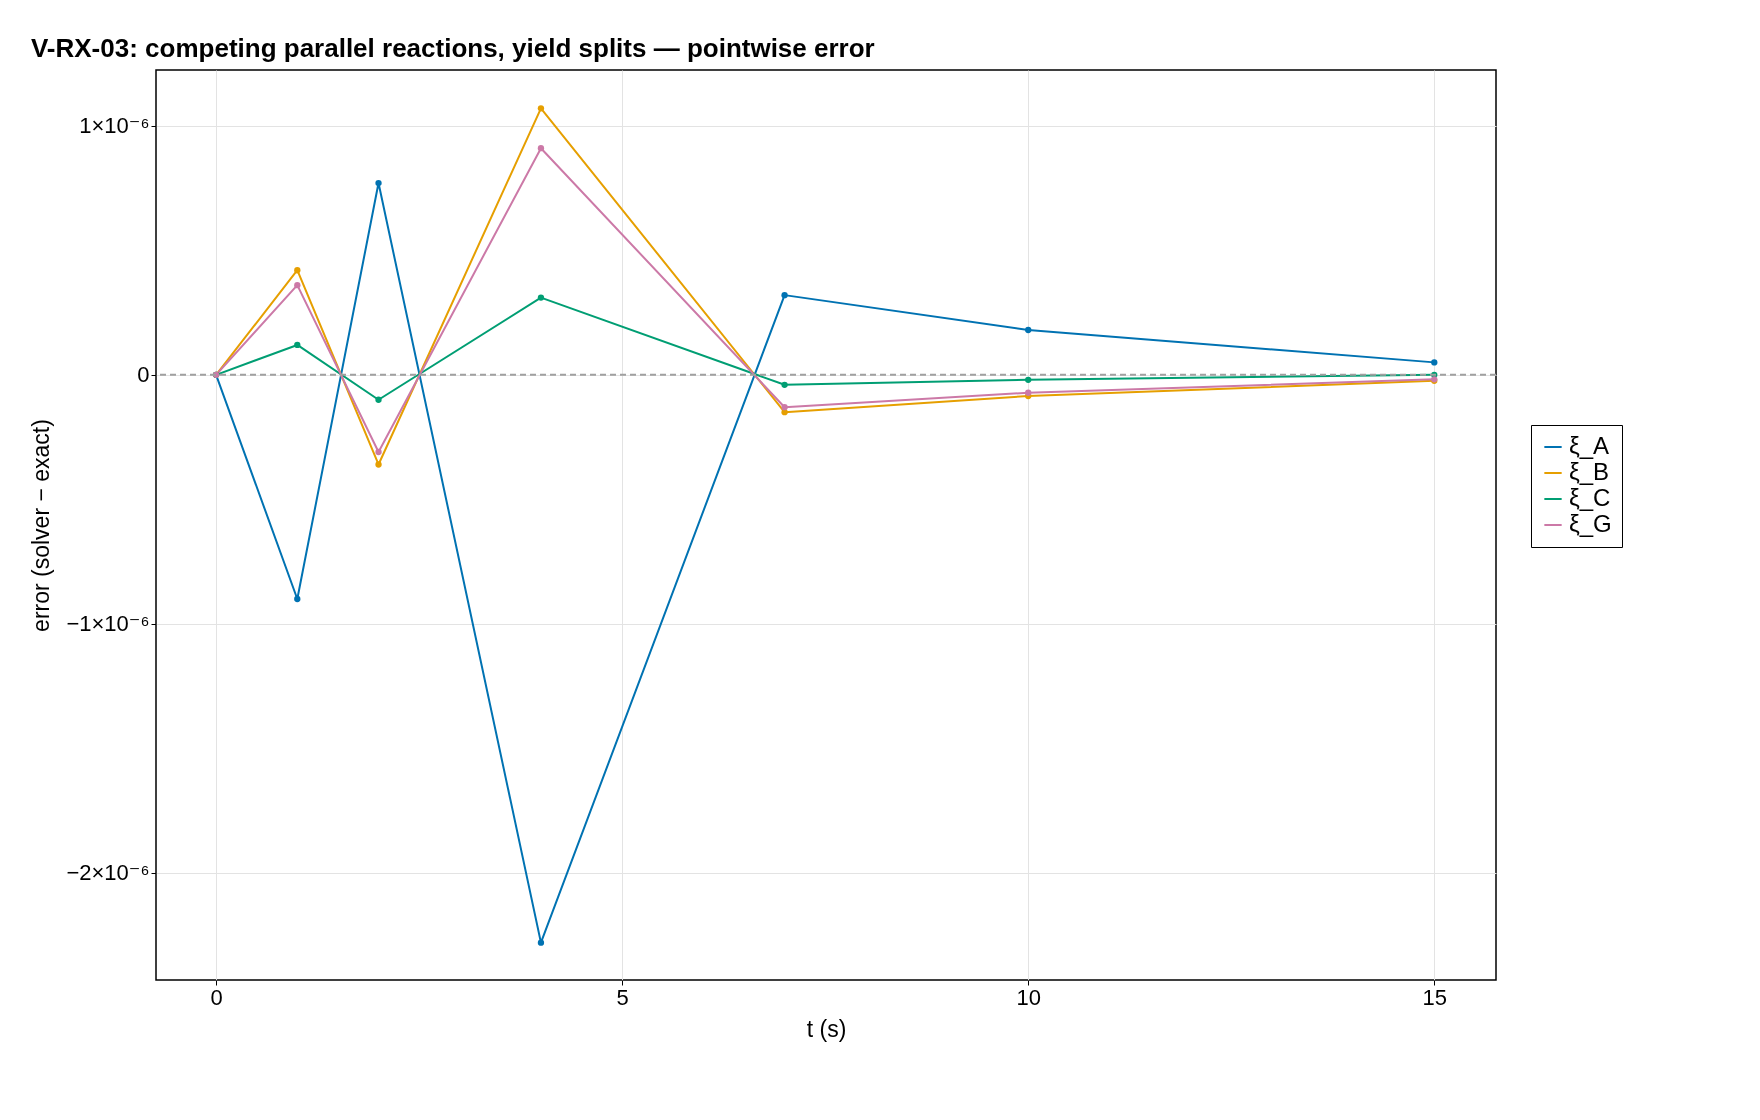 The height and width of the screenshot is (1120, 1760). What do you see at coordinates (826, 1028) in the screenshot?
I see `x-axis-title: t (s)` at bounding box center [826, 1028].